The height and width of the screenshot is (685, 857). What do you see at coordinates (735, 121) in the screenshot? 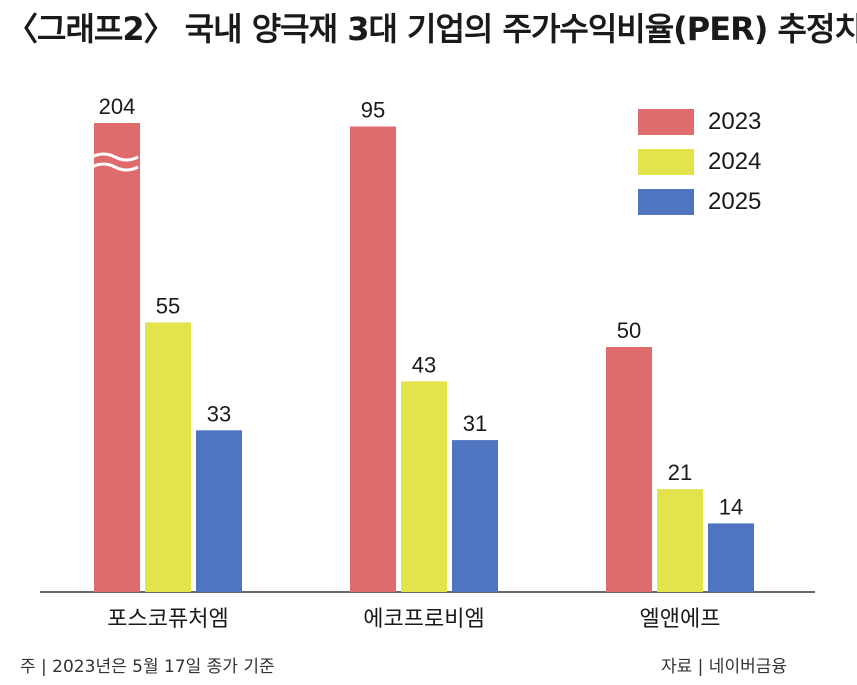
I see `legend-label: 2023` at bounding box center [735, 121].